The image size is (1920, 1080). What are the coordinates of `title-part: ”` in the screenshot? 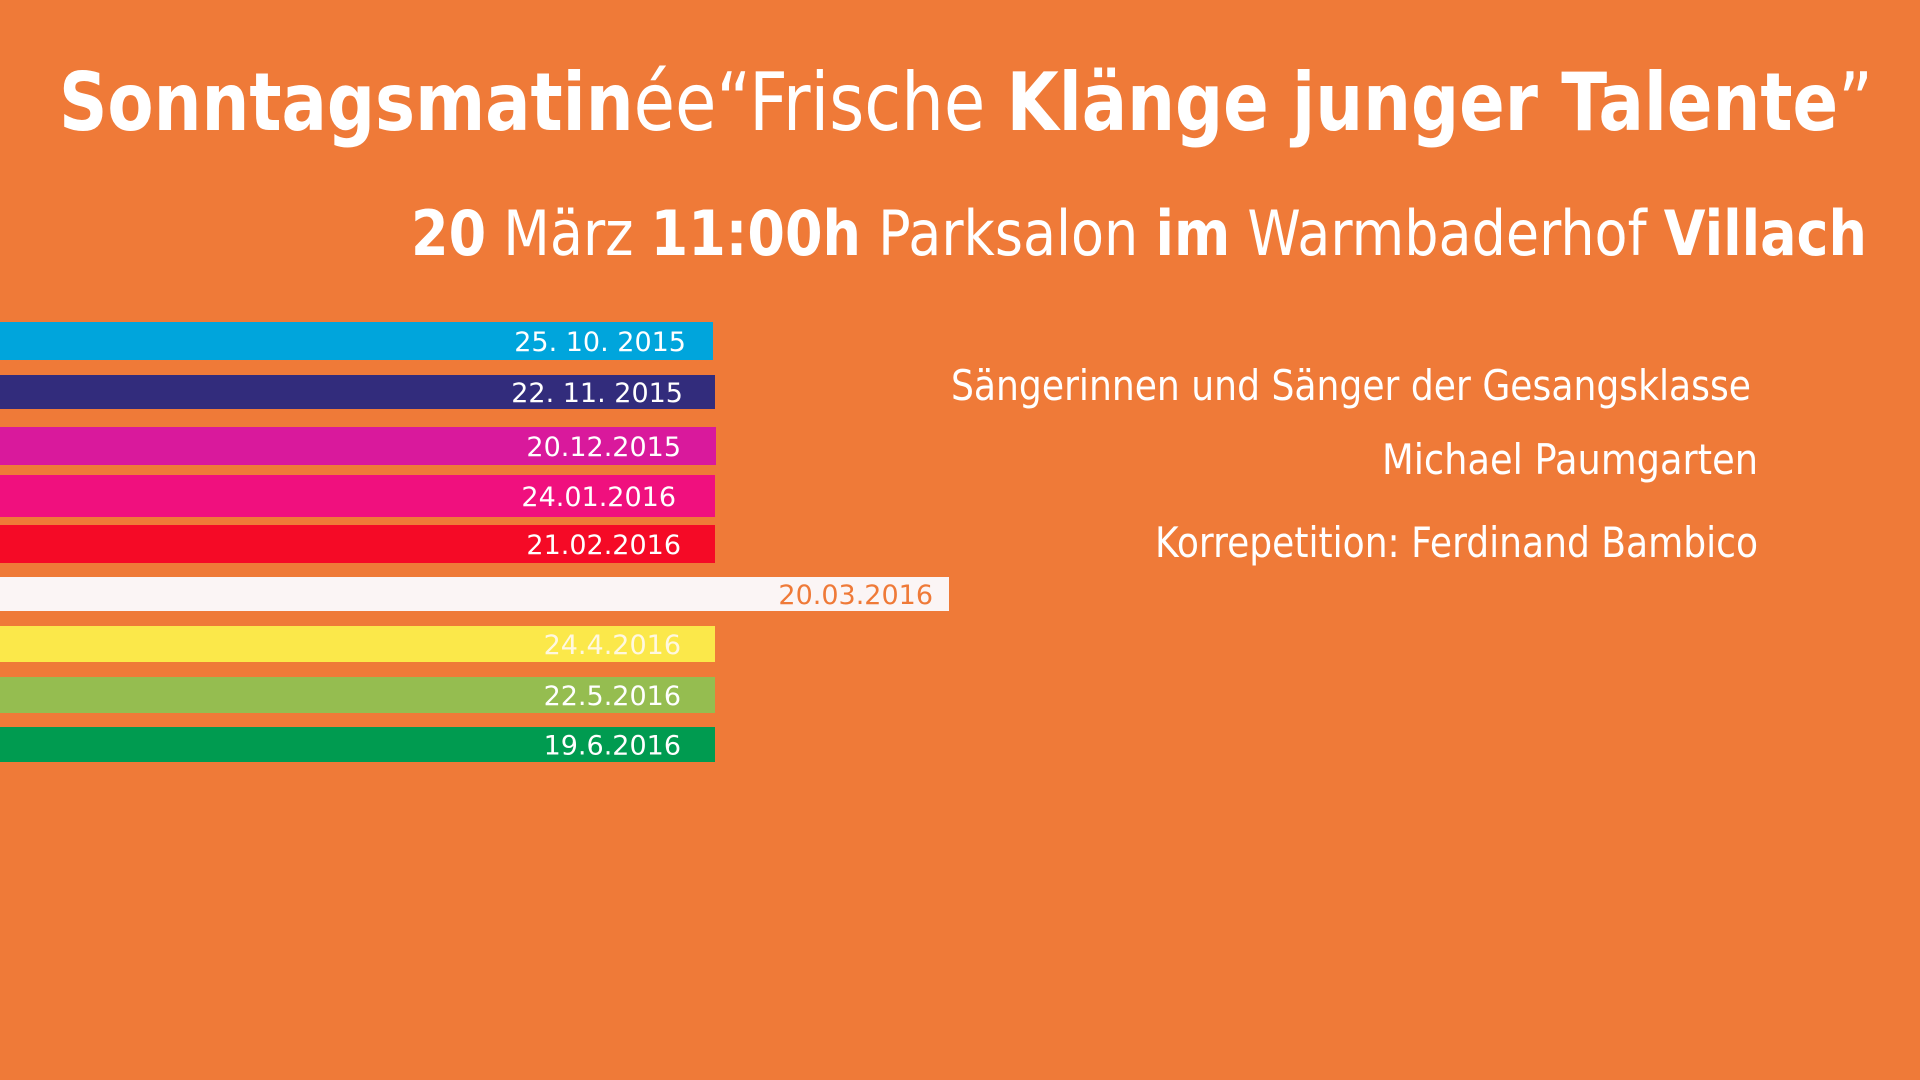 It's located at (1855, 102).